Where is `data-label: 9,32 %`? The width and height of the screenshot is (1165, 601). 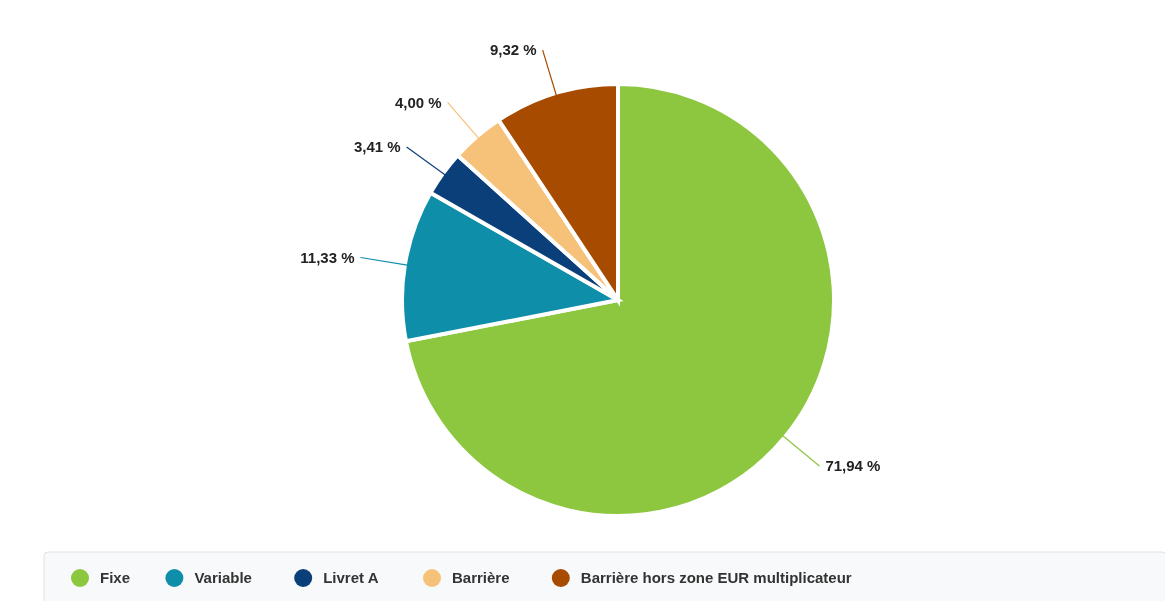
data-label: 9,32 % is located at coordinates (513, 50).